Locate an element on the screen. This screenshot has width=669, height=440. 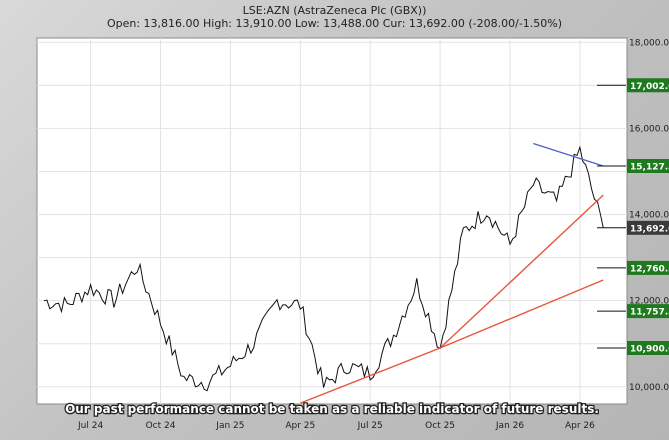
price-level-label: 13,692.0 is located at coordinates (649, 229).